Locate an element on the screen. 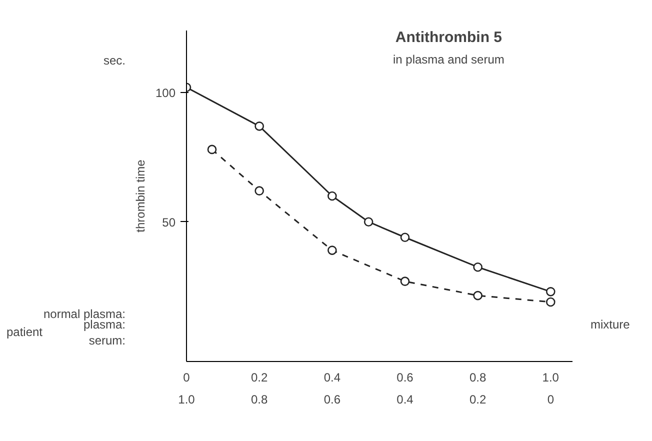 The width and height of the screenshot is (652, 441). x-tick-label: 0.4 is located at coordinates (332, 377).